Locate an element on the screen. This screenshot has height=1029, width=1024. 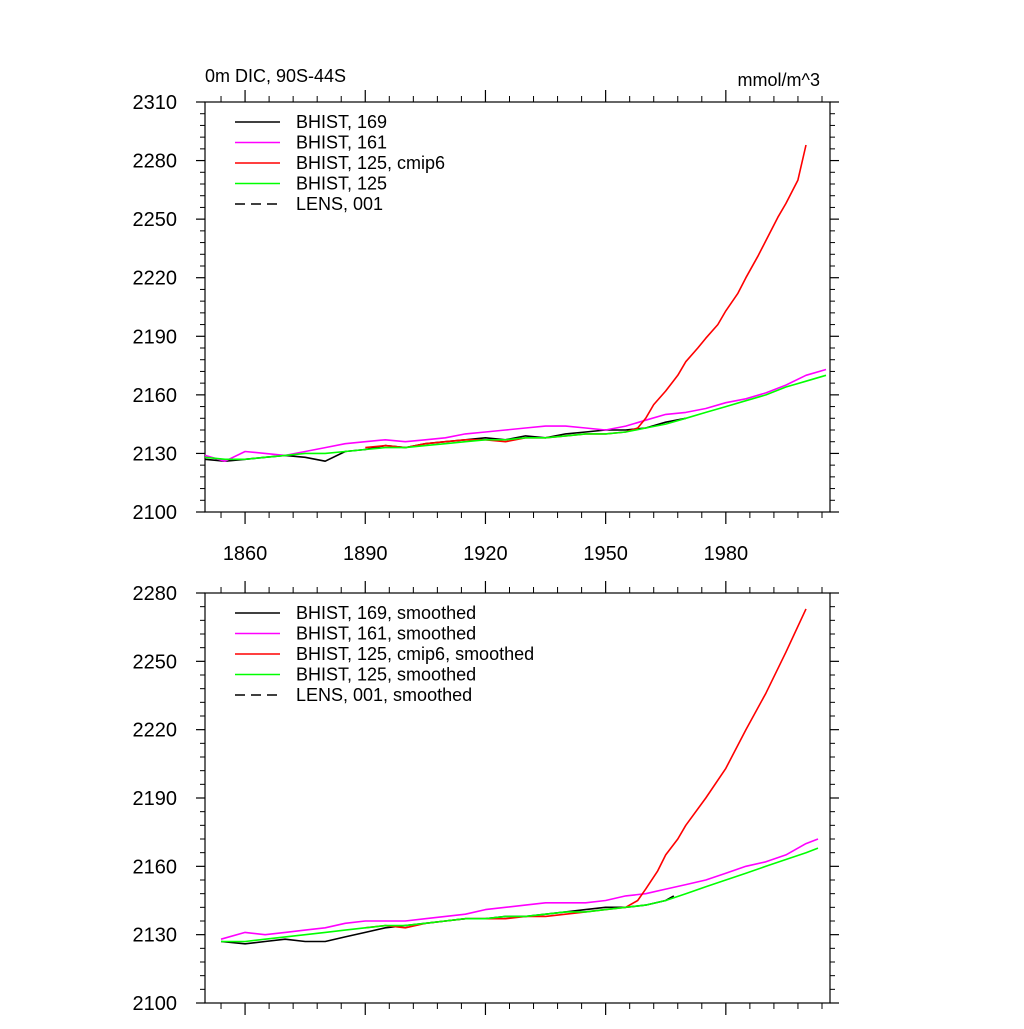
legend-label: BHIST, 169, smoothed is located at coordinates (386, 613).